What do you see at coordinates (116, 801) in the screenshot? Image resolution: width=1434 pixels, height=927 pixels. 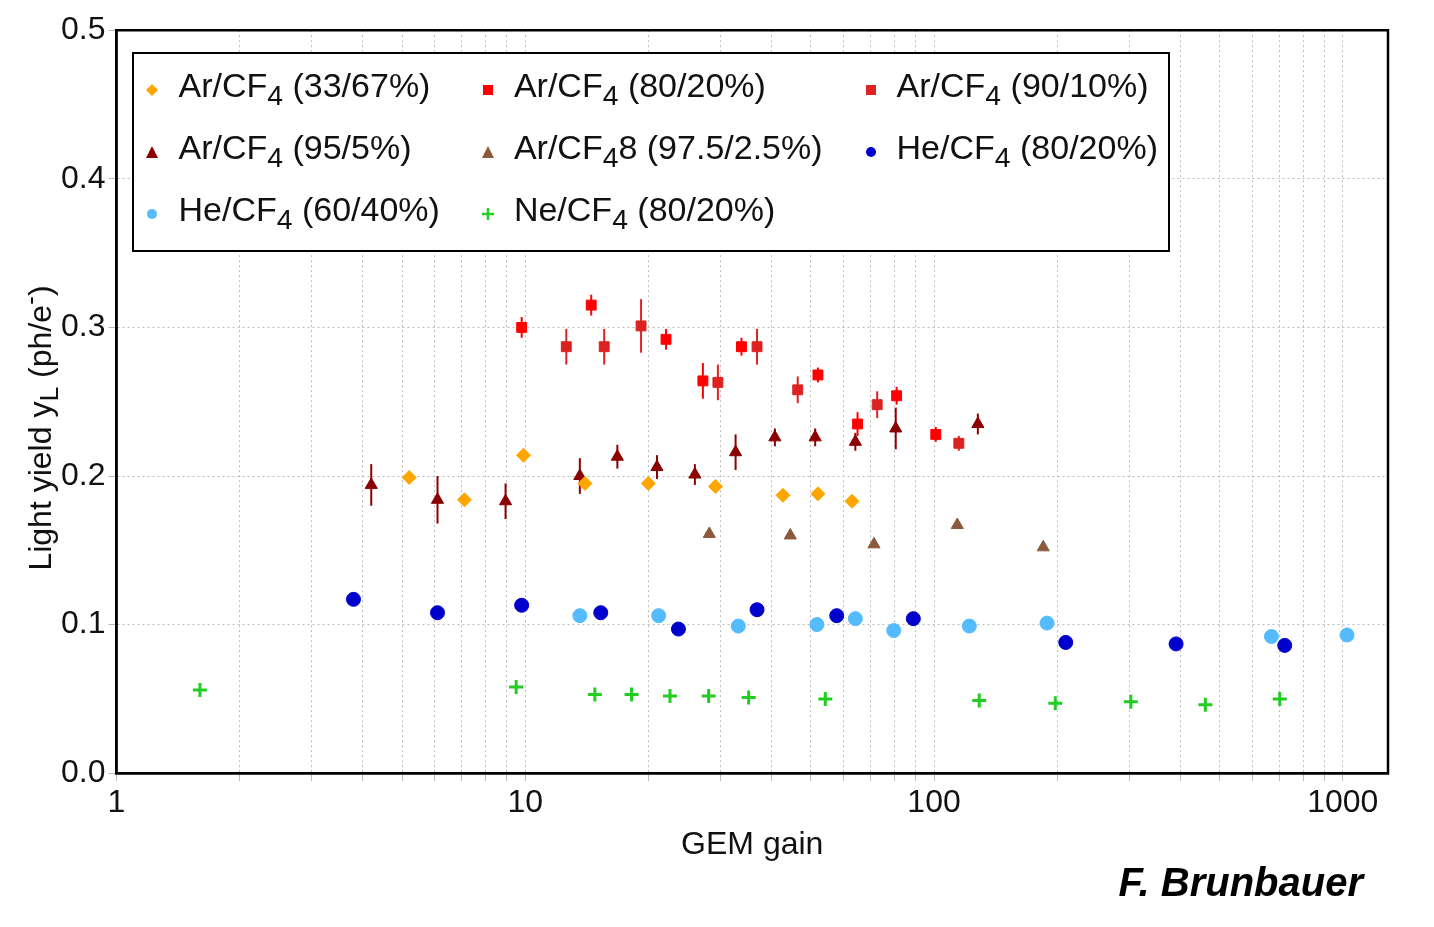 I see `x-tick-label: 1` at bounding box center [116, 801].